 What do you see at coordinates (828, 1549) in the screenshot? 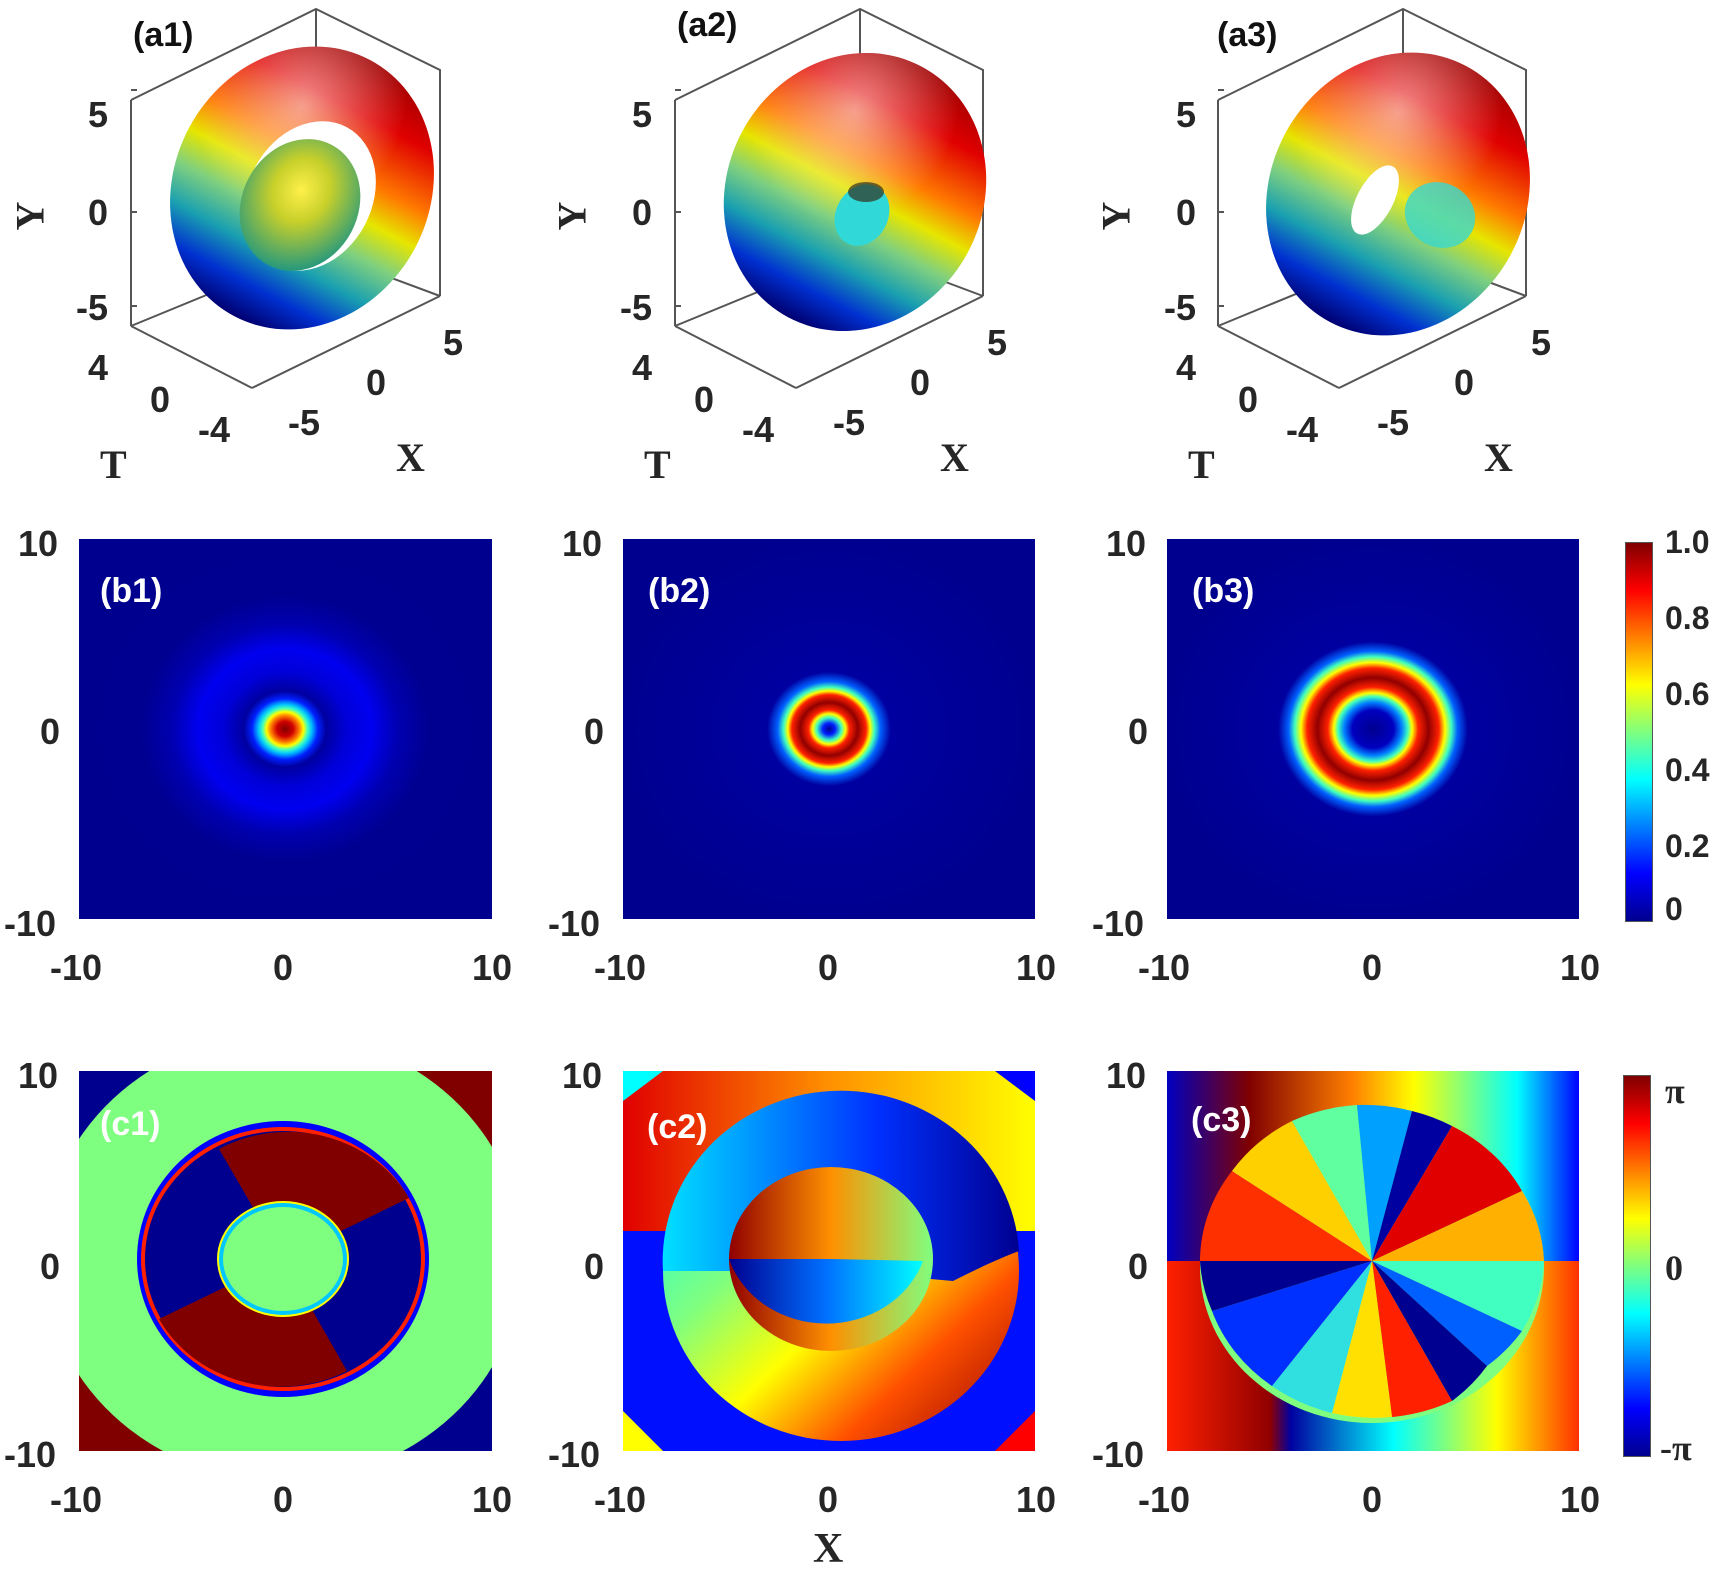
I see `x-axis-label-bottom: X` at bounding box center [828, 1549].